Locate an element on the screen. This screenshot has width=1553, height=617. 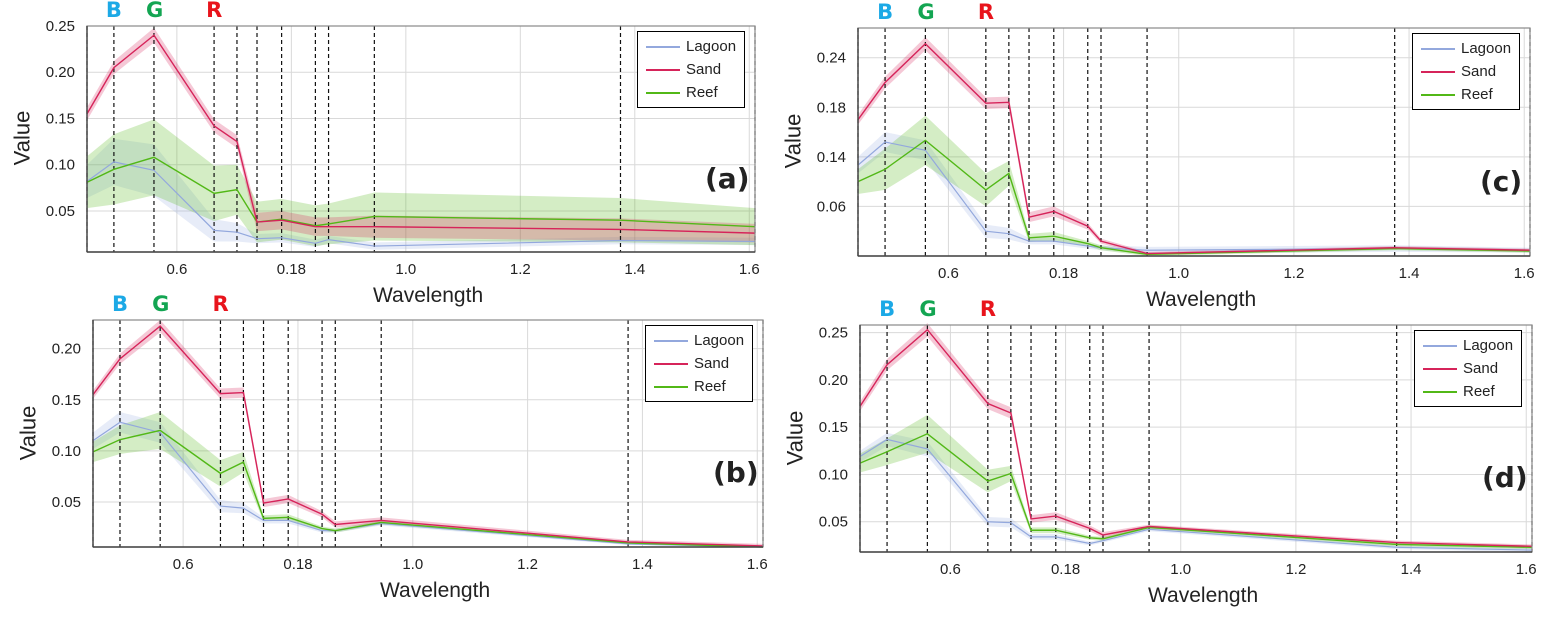
legend-label: Lagoon is located at coordinates (711, 46).